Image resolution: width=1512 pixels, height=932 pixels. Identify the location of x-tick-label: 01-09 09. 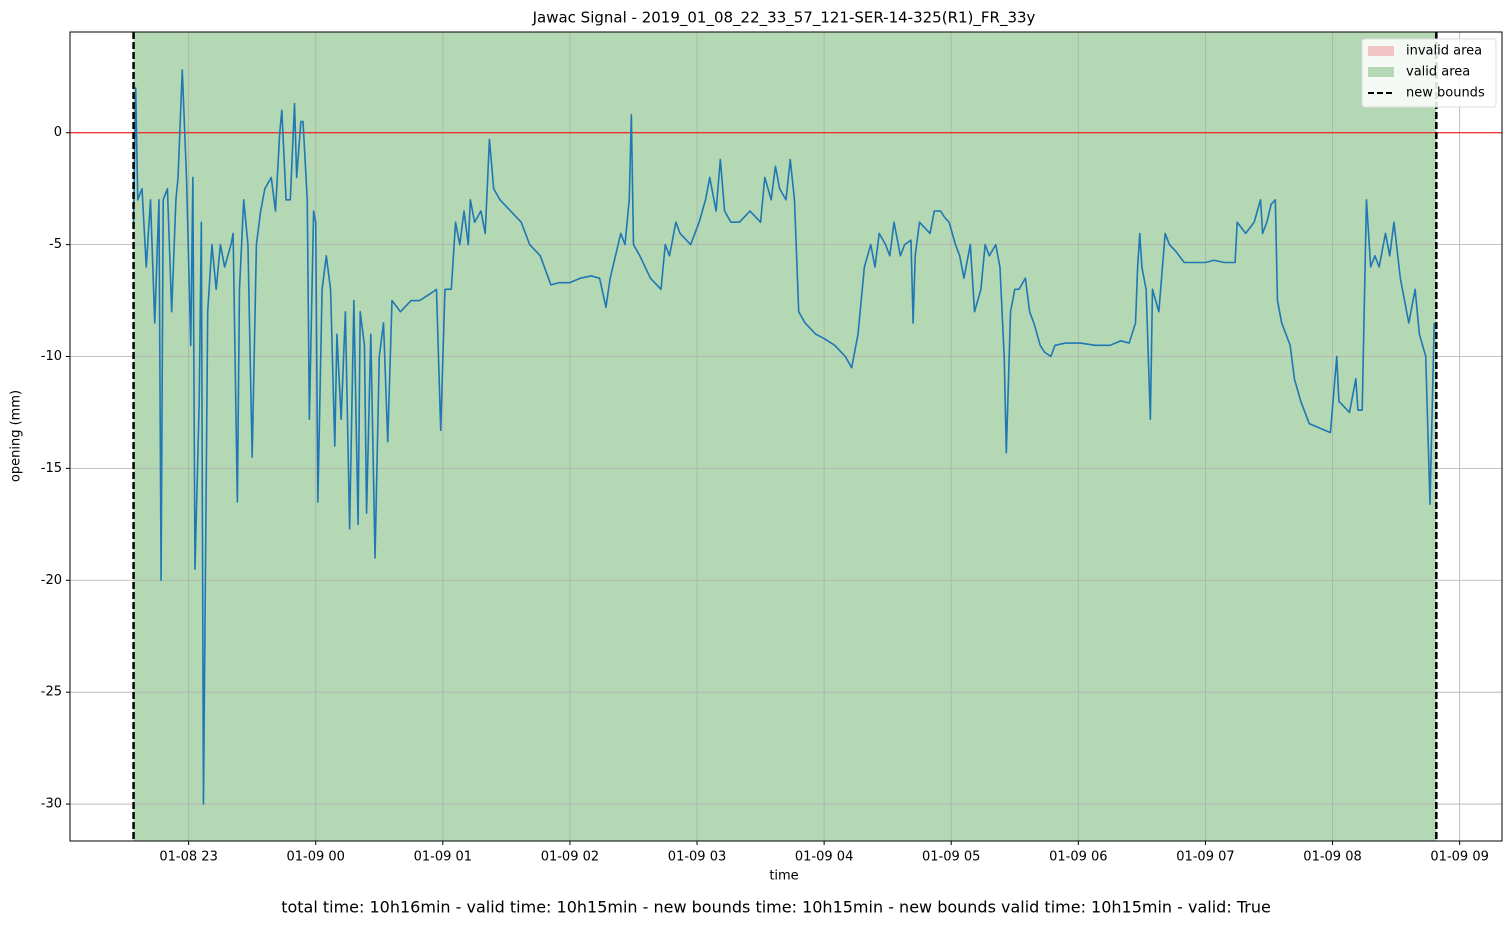
(1459, 857).